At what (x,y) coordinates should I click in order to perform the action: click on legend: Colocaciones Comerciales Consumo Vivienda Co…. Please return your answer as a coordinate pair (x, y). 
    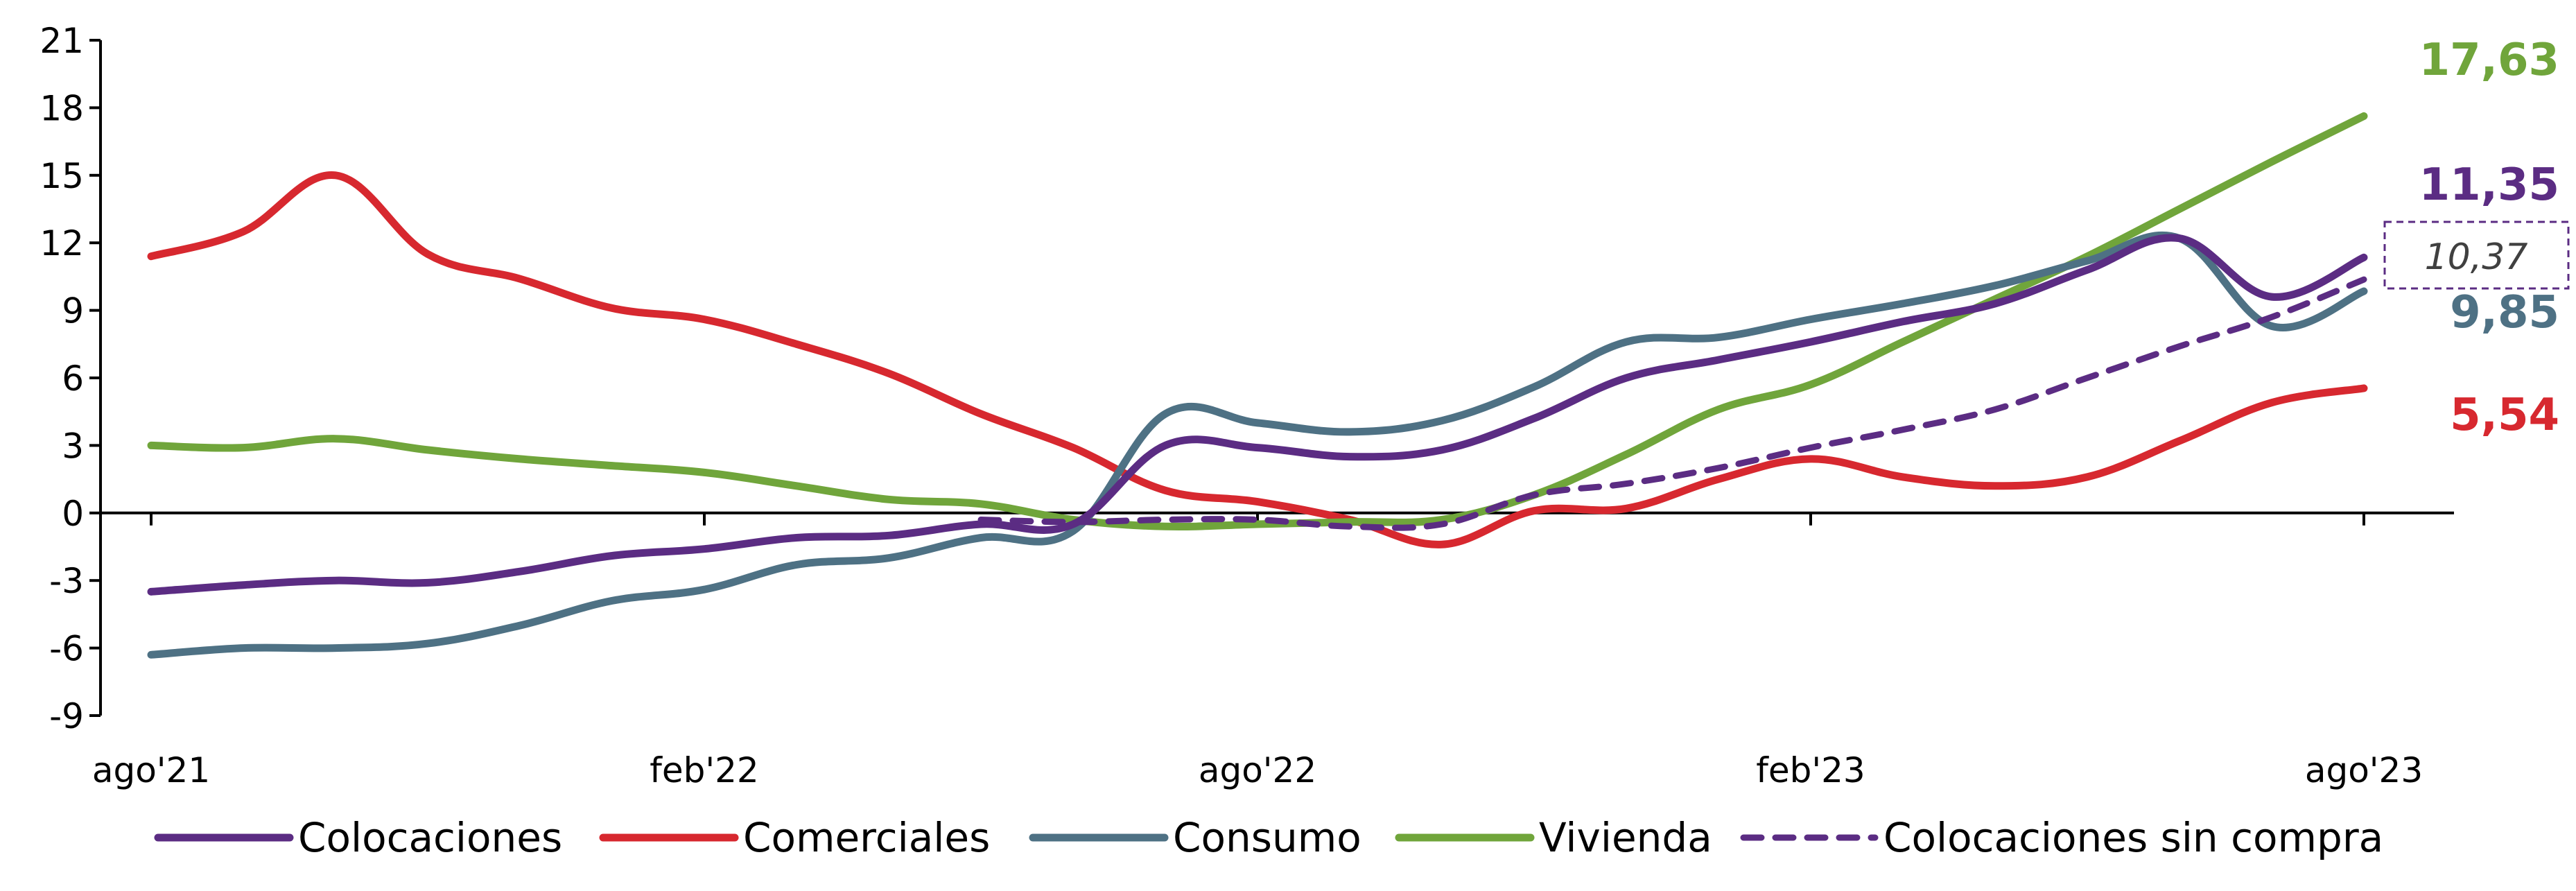
    Looking at the image, I should click on (1268, 837).